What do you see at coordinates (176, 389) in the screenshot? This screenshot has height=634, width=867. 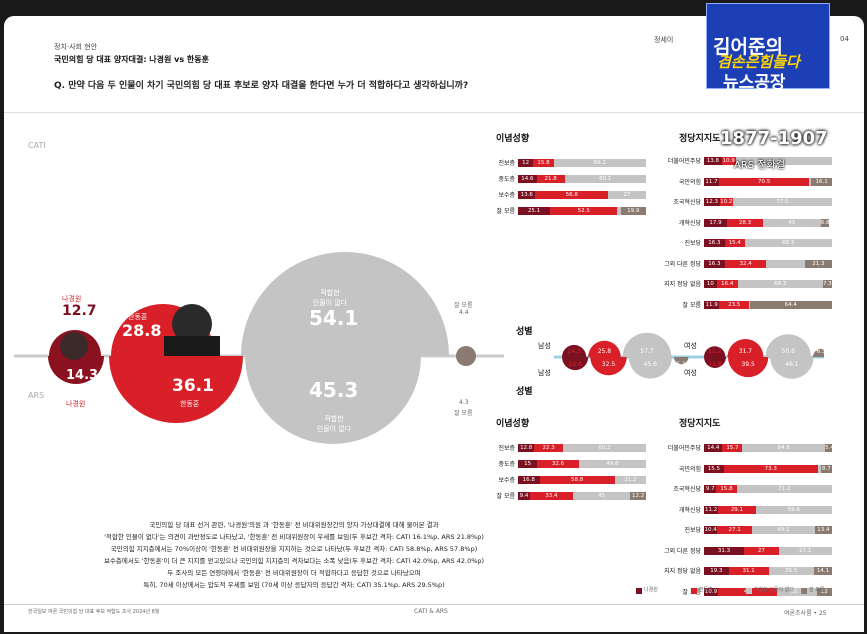 I see `ars-han-bubble` at bounding box center [176, 389].